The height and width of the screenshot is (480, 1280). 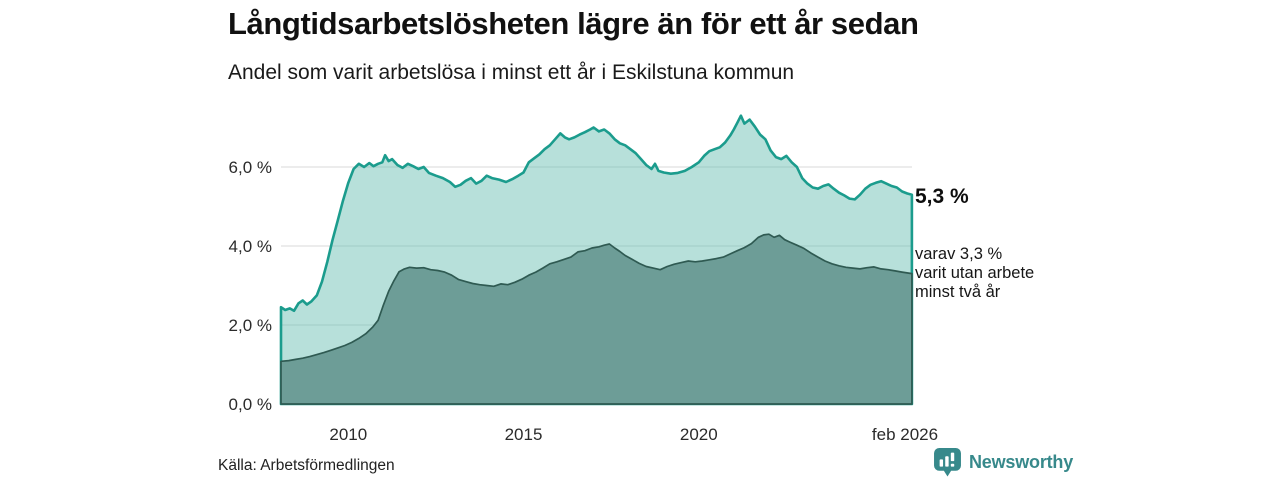 What do you see at coordinates (1021, 462) in the screenshot?
I see `newsworthy-wordmark: Newsworthy` at bounding box center [1021, 462].